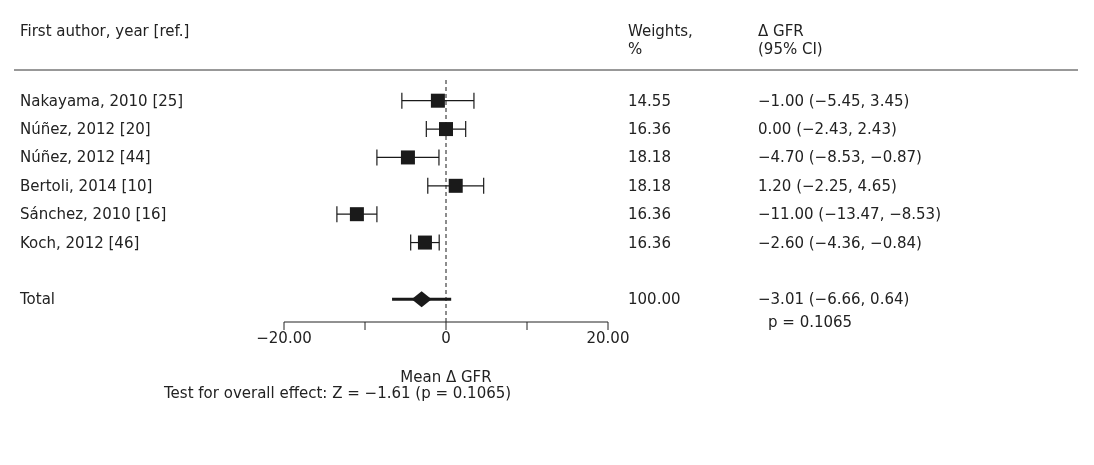  What do you see at coordinates (86, 185) in the screenshot?
I see `y-tick-label: Bertoli, 2014 [10]` at bounding box center [86, 185].